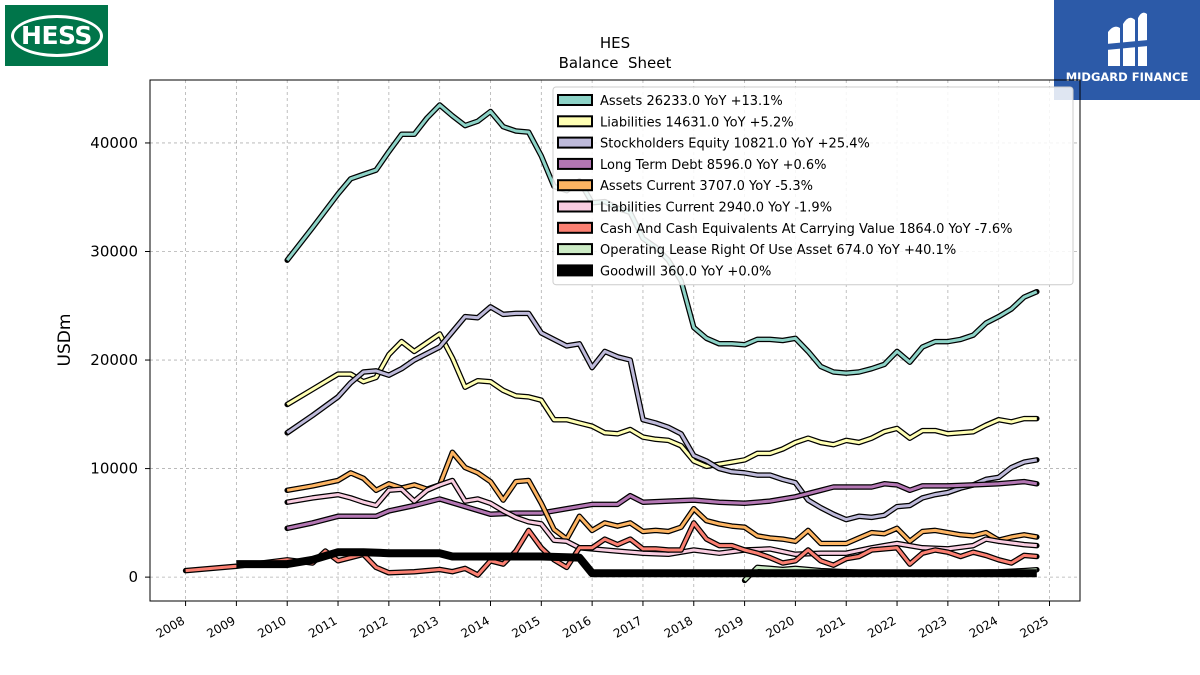 The width and height of the screenshot is (1200, 675). What do you see at coordinates (220, 626) in the screenshot?
I see `x-tick-label: 2009` at bounding box center [220, 626].